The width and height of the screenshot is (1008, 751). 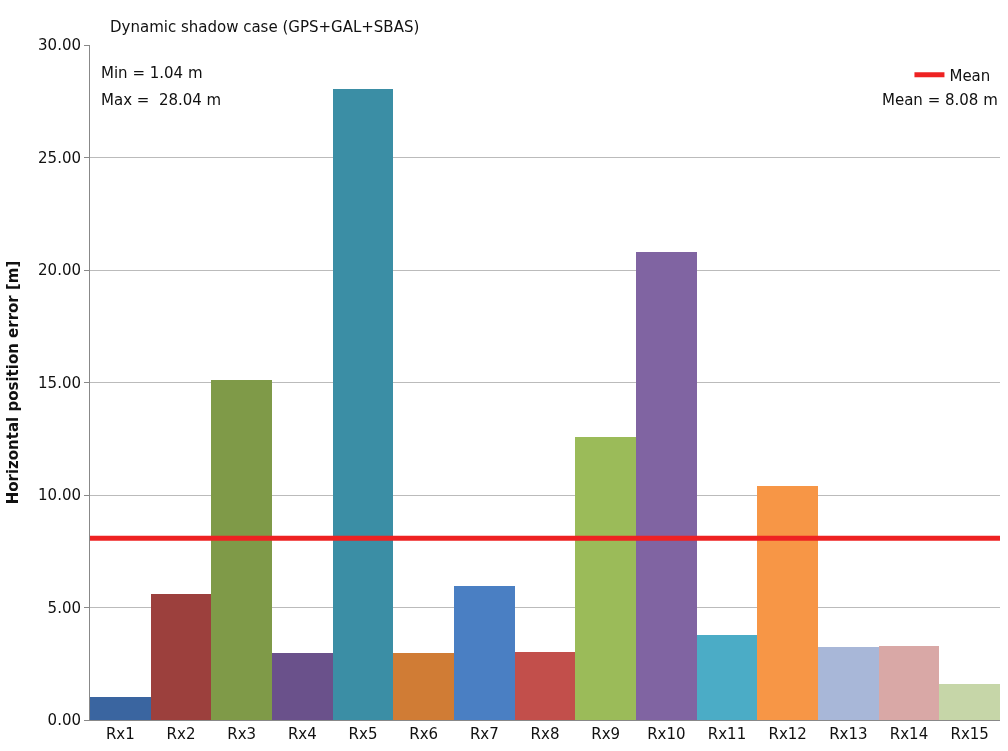 I want to click on x-tick-label: Rx6, so click(x=424, y=734).